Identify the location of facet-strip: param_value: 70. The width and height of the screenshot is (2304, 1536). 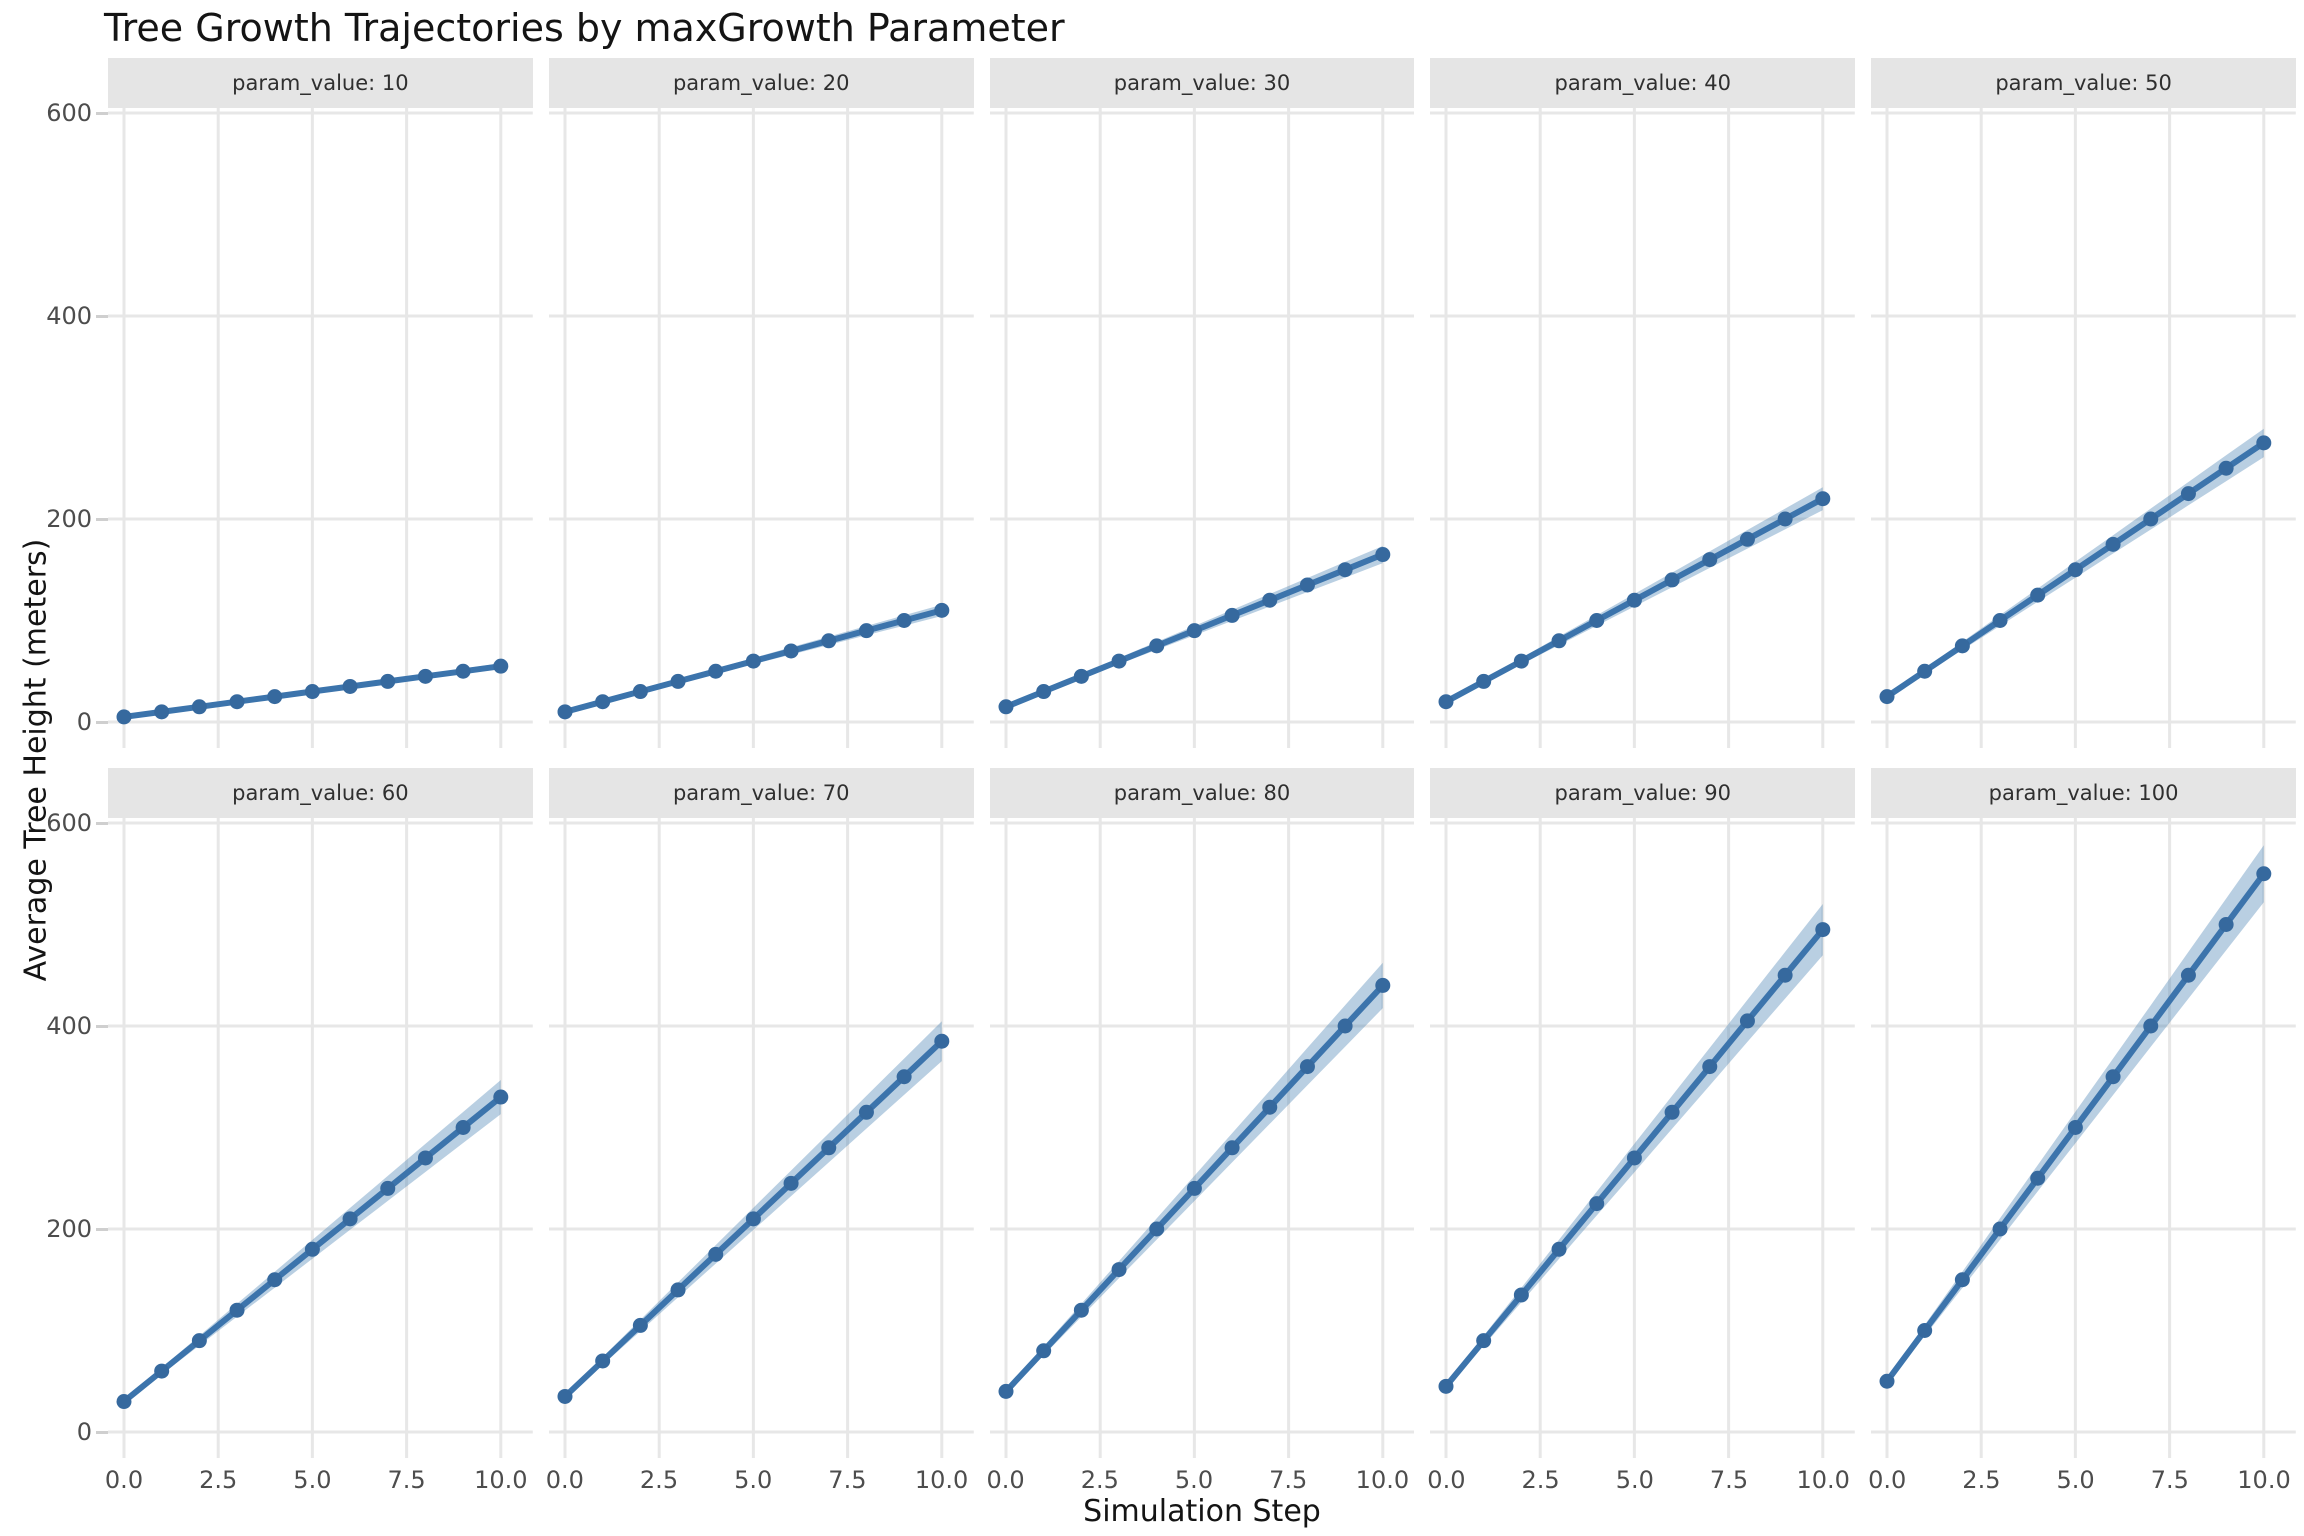
(761, 793).